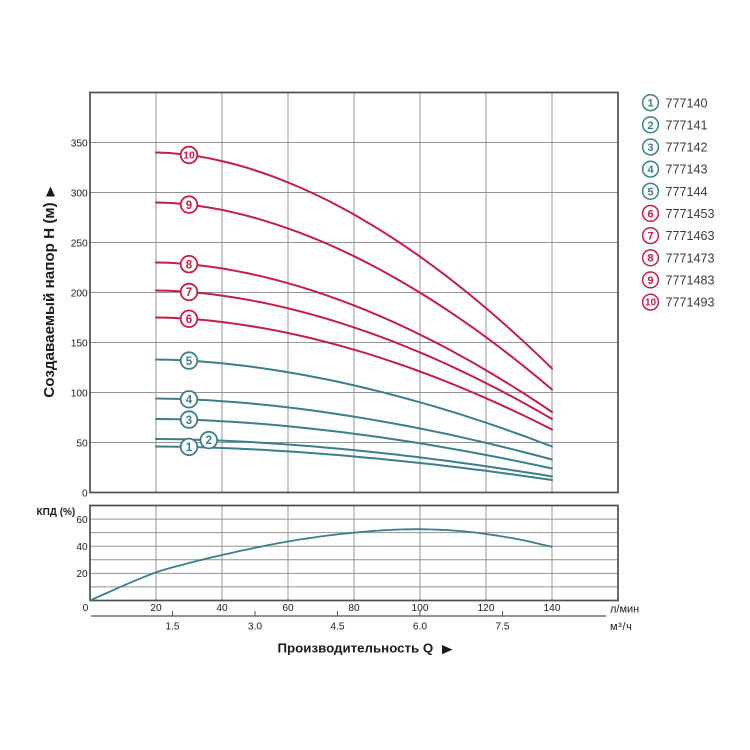  I want to click on svg-text: 7771483, so click(690, 281).